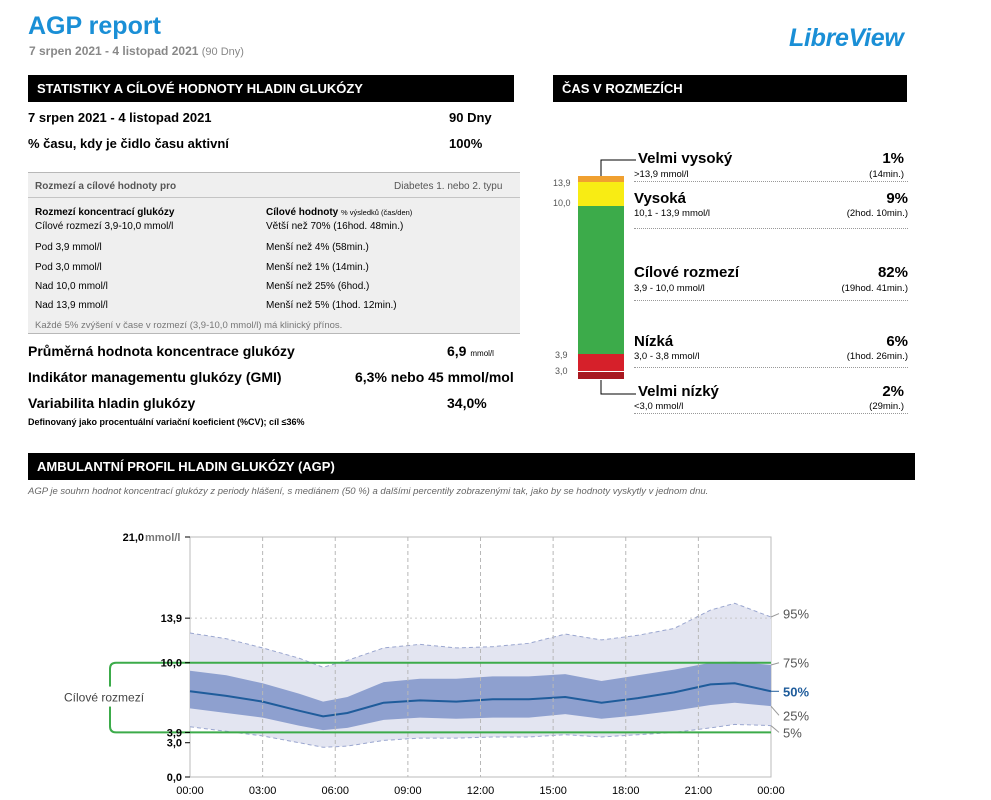 The image size is (991, 800). Describe the element at coordinates (796, 691) in the screenshot. I see `percentile-label: 50%` at that location.